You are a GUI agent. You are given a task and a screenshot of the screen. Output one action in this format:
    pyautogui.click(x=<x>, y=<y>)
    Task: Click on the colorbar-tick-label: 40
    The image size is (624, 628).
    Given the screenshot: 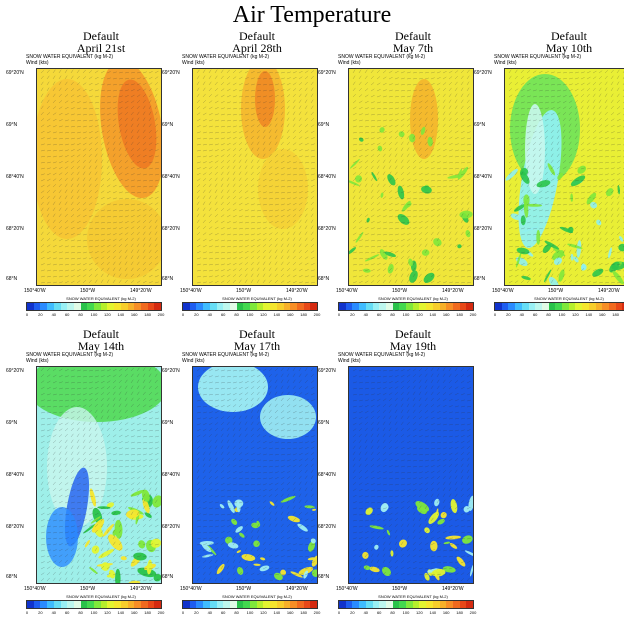 What is the action you would take?
    pyautogui.click(x=366, y=314)
    